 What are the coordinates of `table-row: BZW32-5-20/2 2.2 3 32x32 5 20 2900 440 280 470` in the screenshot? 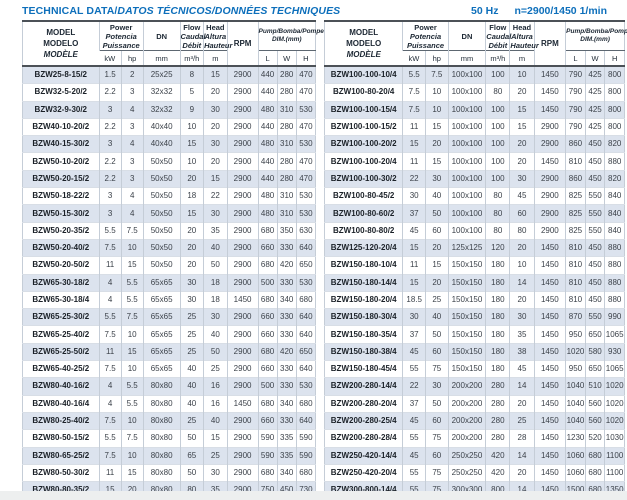 It's located at (169, 92).